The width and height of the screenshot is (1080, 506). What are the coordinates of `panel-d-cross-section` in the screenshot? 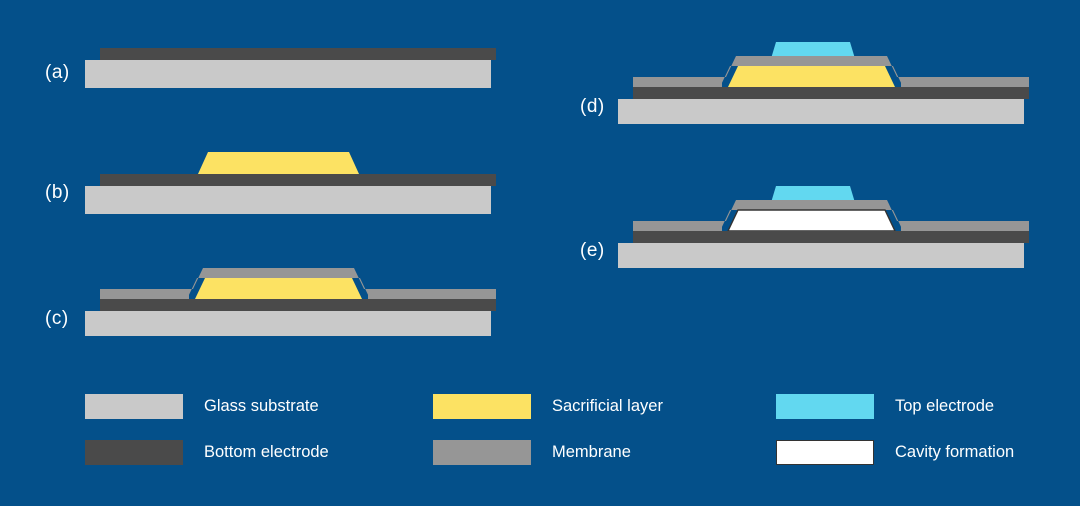 It's located at (823, 83).